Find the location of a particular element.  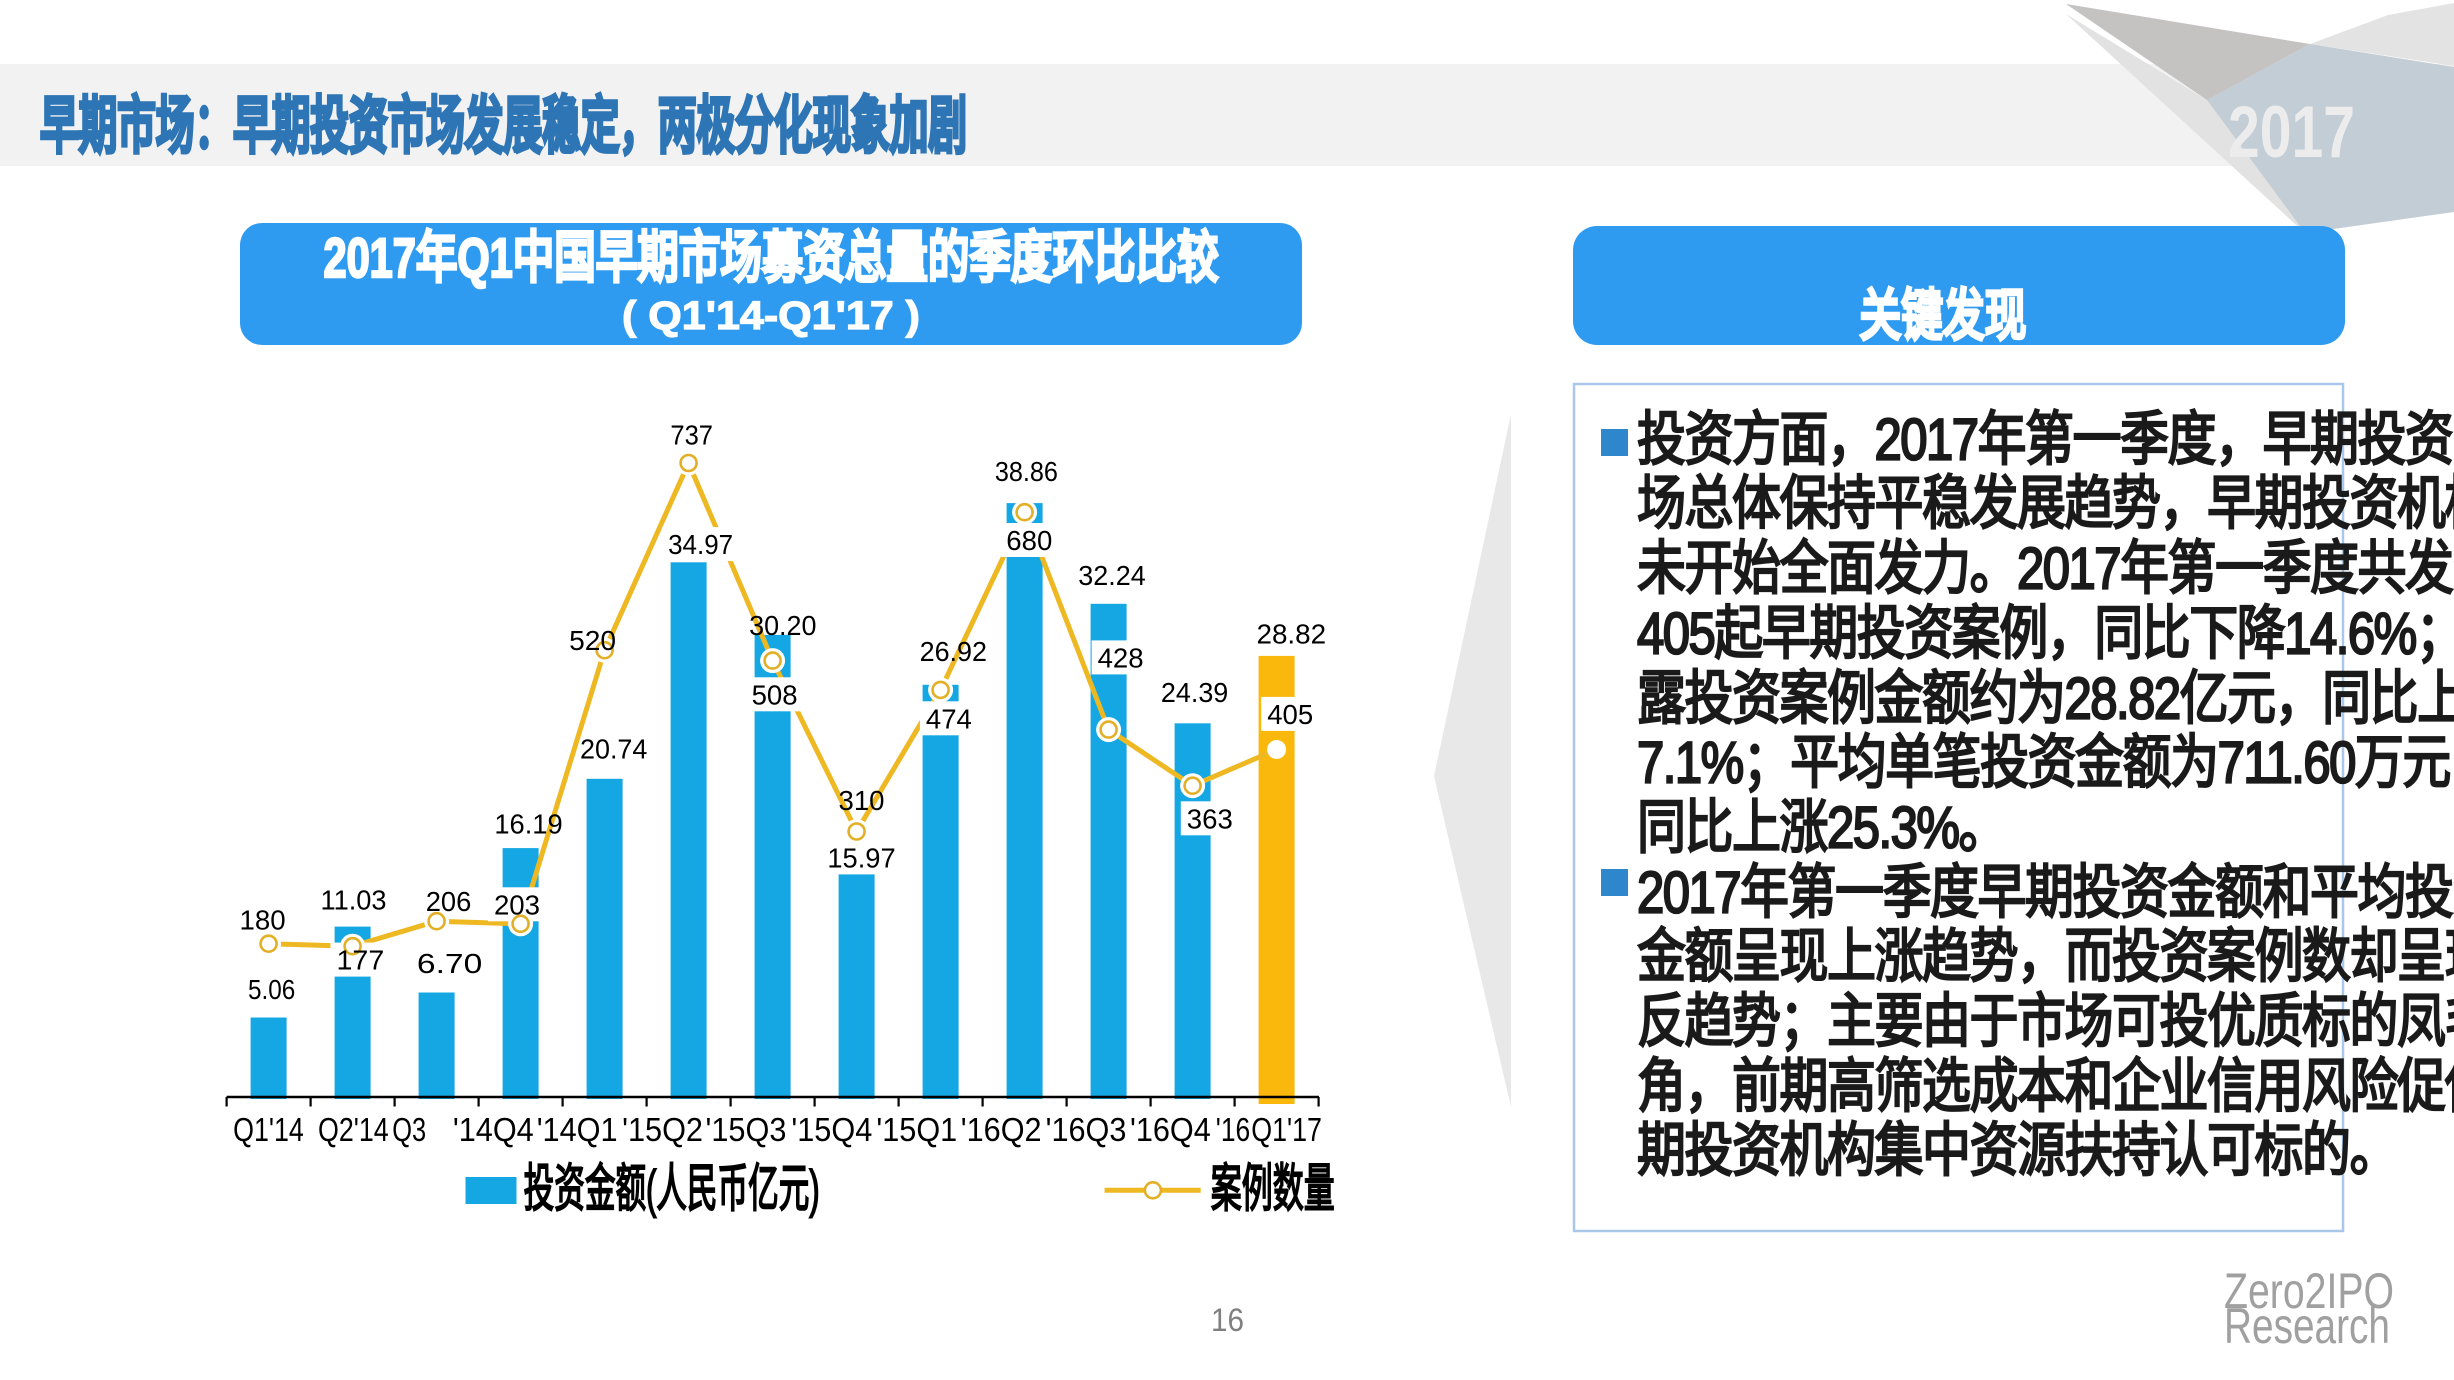

svg-text: 16 is located at coordinates (1227, 1320).